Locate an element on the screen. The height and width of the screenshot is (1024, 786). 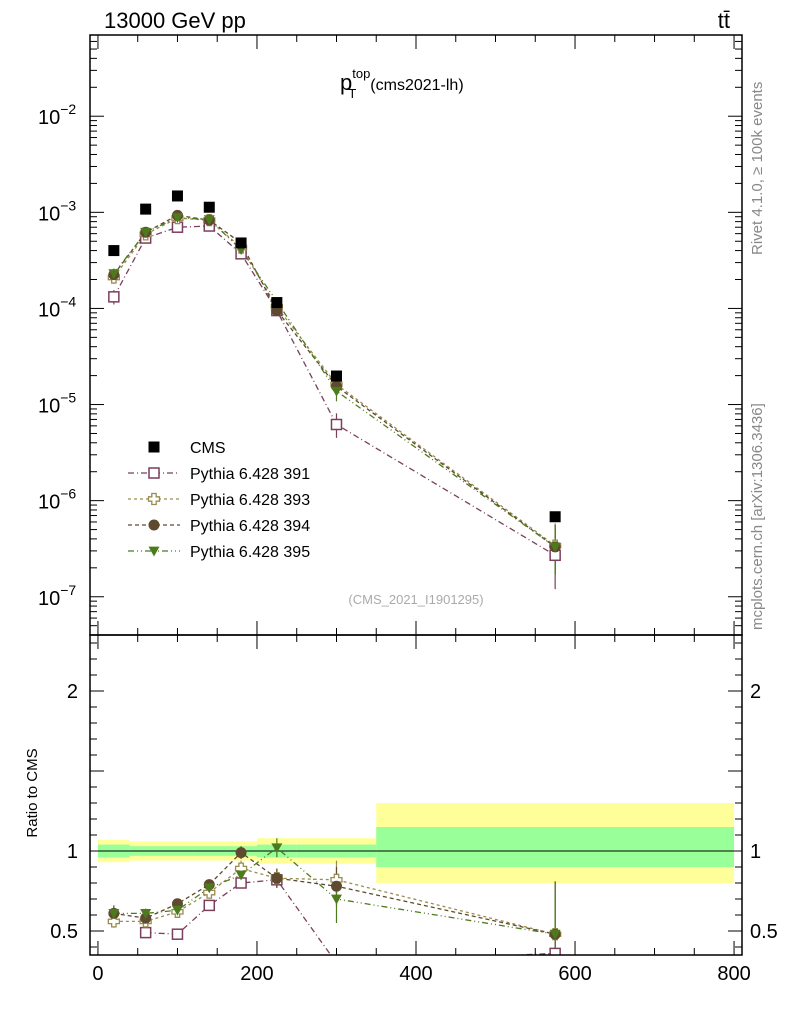
analysis-label: (CMS_2021_I1901295) is located at coordinates (415, 599).